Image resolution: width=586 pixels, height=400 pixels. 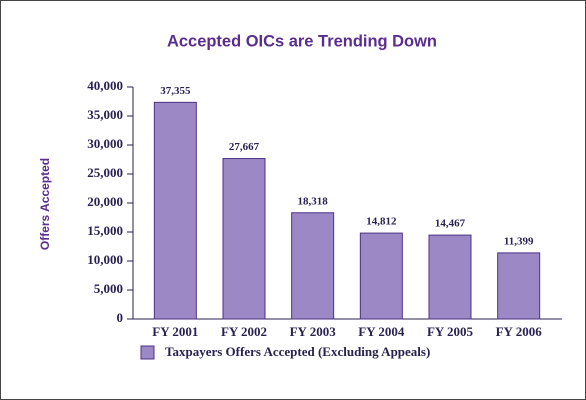 What do you see at coordinates (147, 352) in the screenshot?
I see `legend-swatch` at bounding box center [147, 352].